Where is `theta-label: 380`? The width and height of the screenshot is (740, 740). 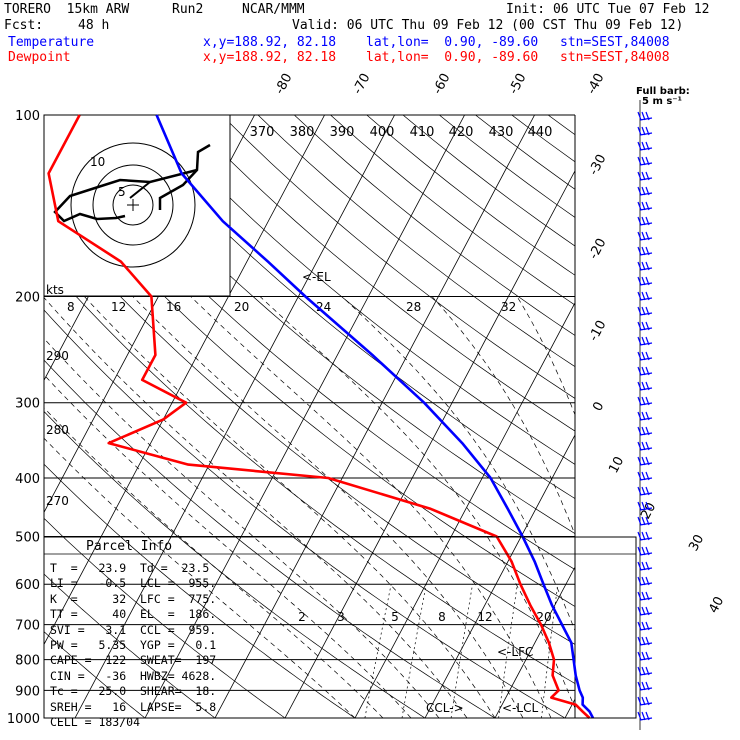 theta-label: 380 is located at coordinates (302, 132).